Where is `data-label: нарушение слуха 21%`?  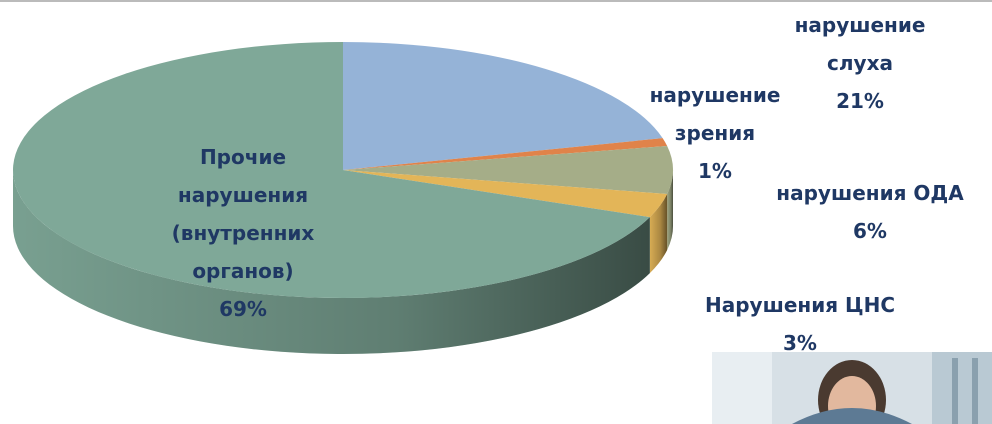 data-label: нарушение слуха 21% is located at coordinates (860, 63).